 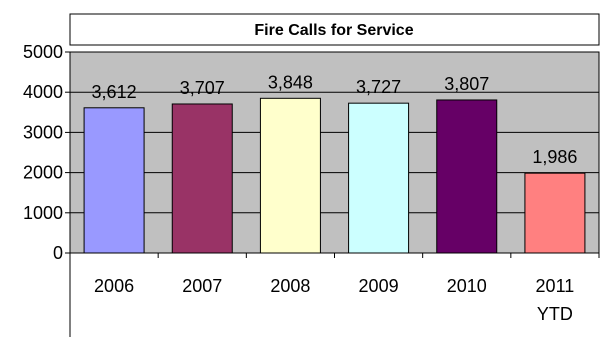 I want to click on y-tick-label: 0, so click(x=58, y=253).